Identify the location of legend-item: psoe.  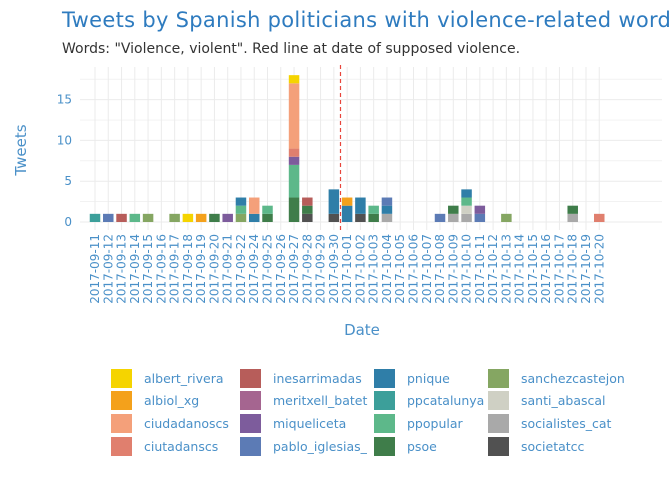
(405, 446).